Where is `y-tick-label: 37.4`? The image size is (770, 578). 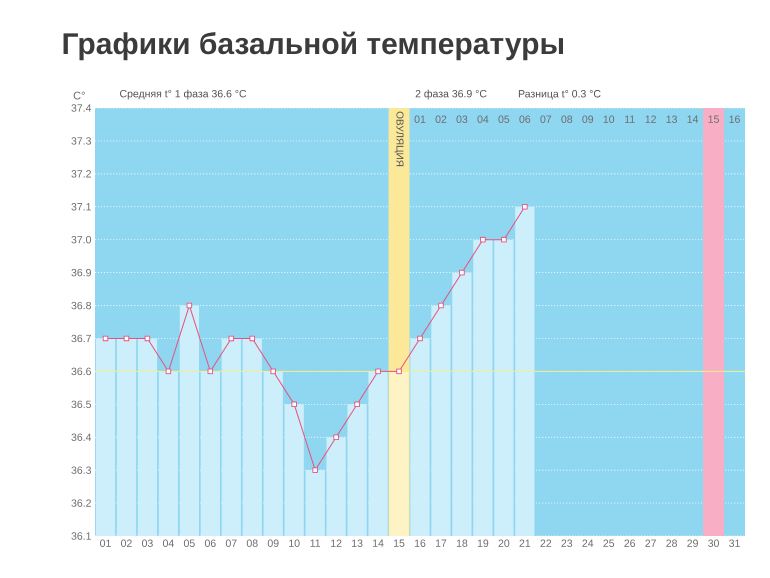
y-tick-label: 37.4 is located at coordinates (81, 108).